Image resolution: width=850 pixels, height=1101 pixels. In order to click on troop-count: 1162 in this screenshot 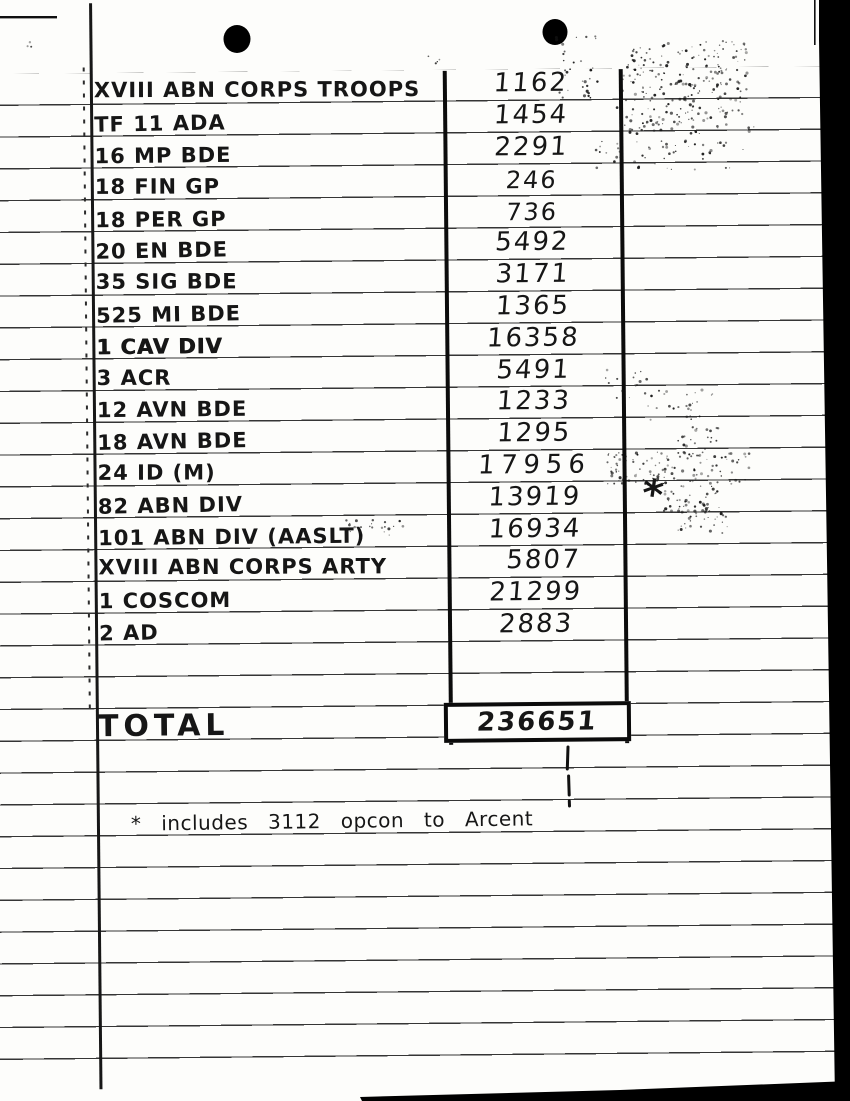, I will do `click(531, 83)`.